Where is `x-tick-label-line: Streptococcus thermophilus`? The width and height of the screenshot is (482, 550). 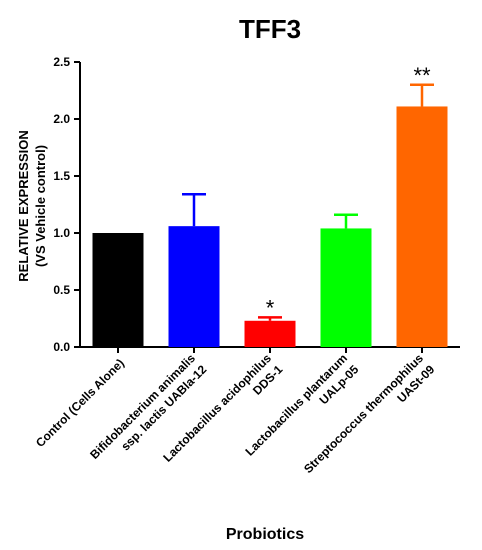 x-tick-label-line: Streptococcus thermophilus is located at coordinates (363, 413).